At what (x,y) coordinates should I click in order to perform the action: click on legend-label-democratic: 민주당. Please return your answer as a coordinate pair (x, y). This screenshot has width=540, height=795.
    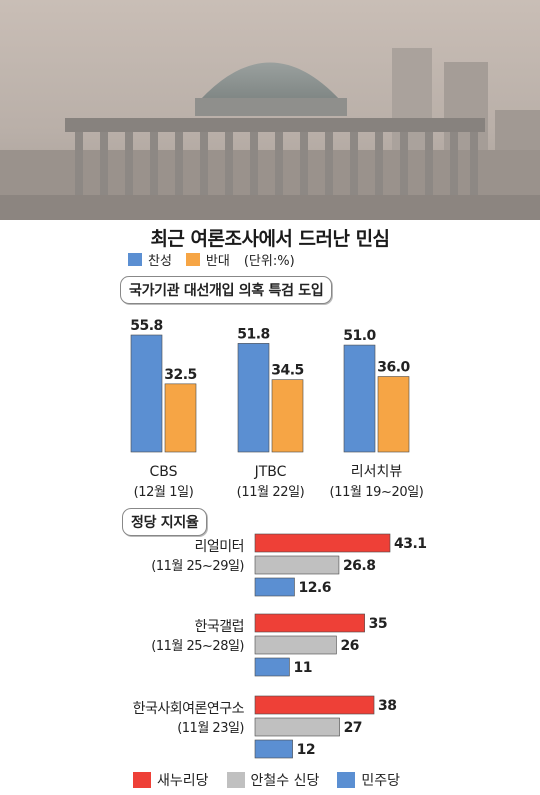
    Looking at the image, I should click on (381, 781).